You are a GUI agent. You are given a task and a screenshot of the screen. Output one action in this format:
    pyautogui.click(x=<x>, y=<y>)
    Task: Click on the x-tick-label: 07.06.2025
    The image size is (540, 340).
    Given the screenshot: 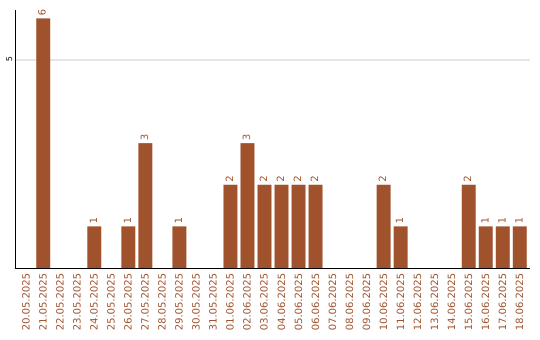 What is the action you would take?
    pyautogui.click(x=333, y=301)
    